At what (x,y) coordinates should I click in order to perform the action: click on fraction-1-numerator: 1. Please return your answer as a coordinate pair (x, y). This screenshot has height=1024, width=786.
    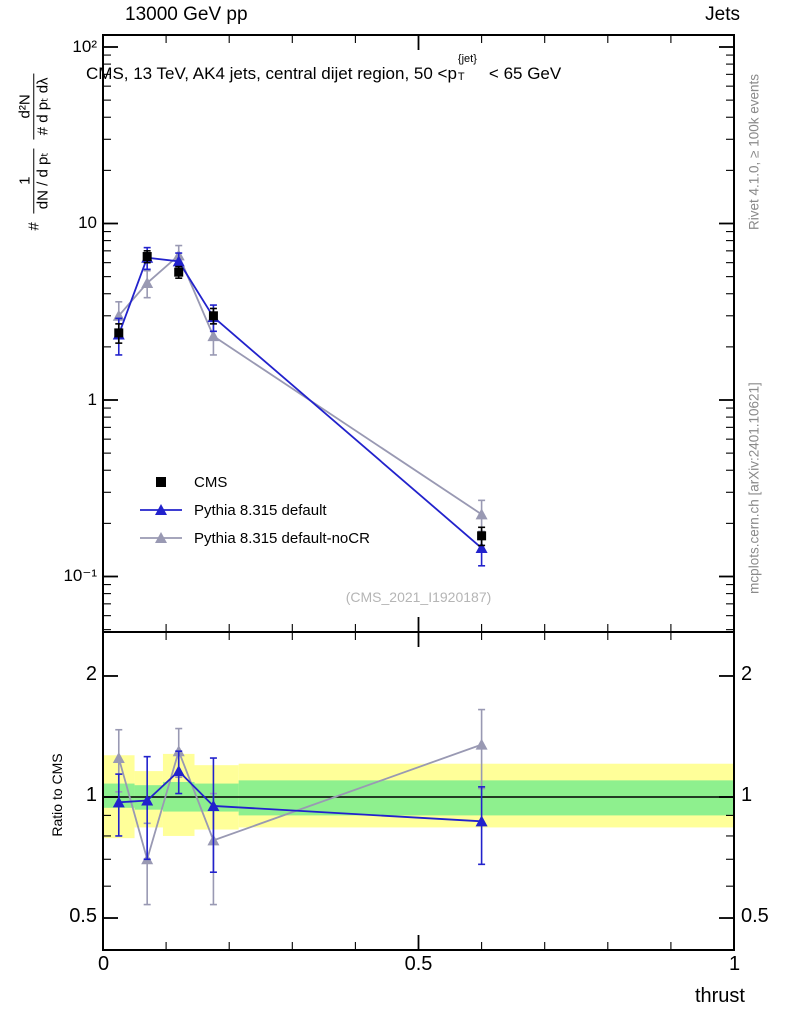
    Looking at the image, I should click on (25, 180).